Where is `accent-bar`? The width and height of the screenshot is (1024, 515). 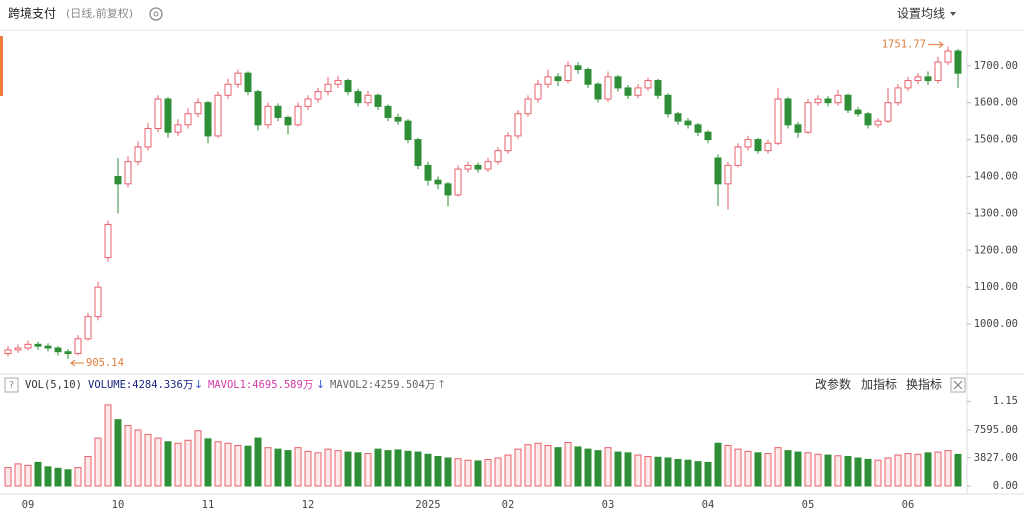
accent-bar is located at coordinates (1, 66).